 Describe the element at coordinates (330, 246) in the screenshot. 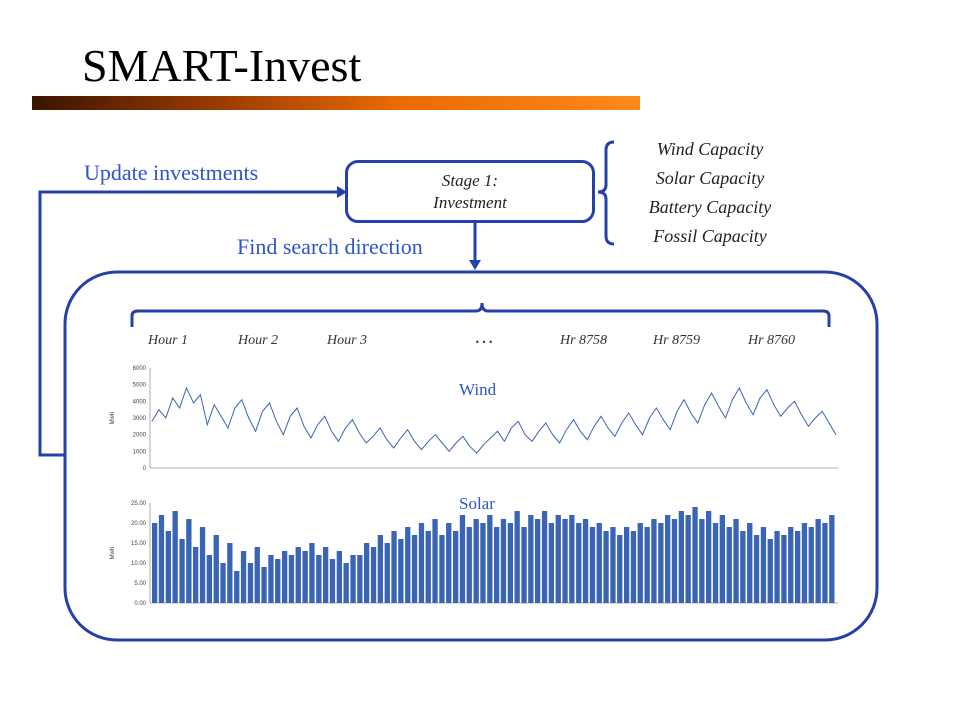

I see `find-search-direction-label: Find search direction` at that location.